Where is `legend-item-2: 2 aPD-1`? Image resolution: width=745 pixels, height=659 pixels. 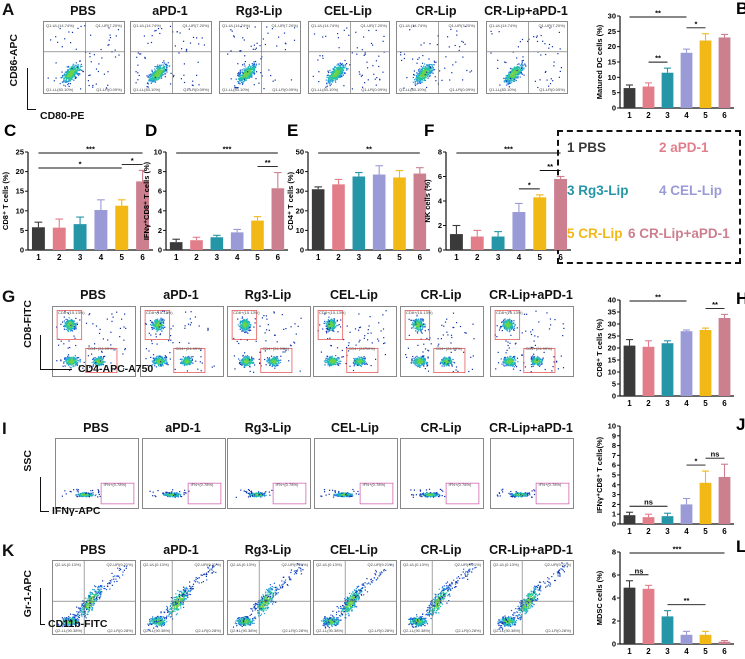
legend-item-2: 2 aPD-1 is located at coordinates (684, 147).